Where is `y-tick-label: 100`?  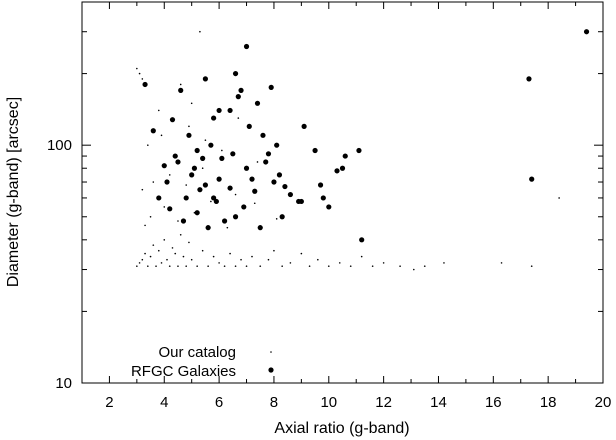
y-tick-label: 100 is located at coordinates (59, 145).